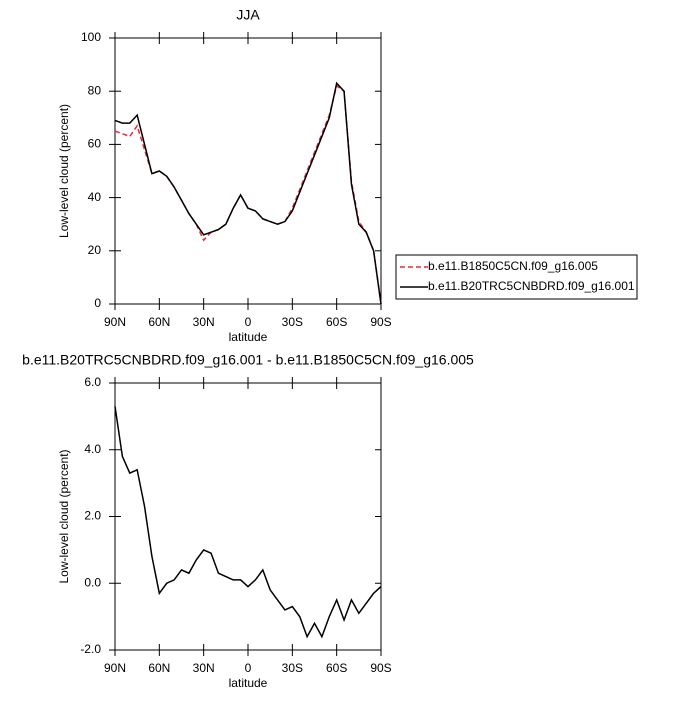  Describe the element at coordinates (516, 277) in the screenshot. I see `legend-box` at that location.